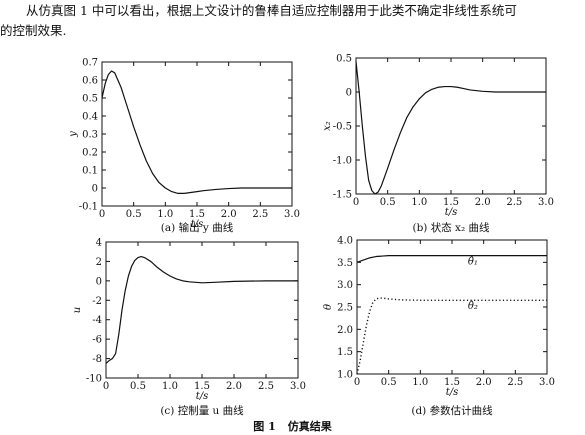  I want to click on y-tick-label: -6, so click(97, 340).